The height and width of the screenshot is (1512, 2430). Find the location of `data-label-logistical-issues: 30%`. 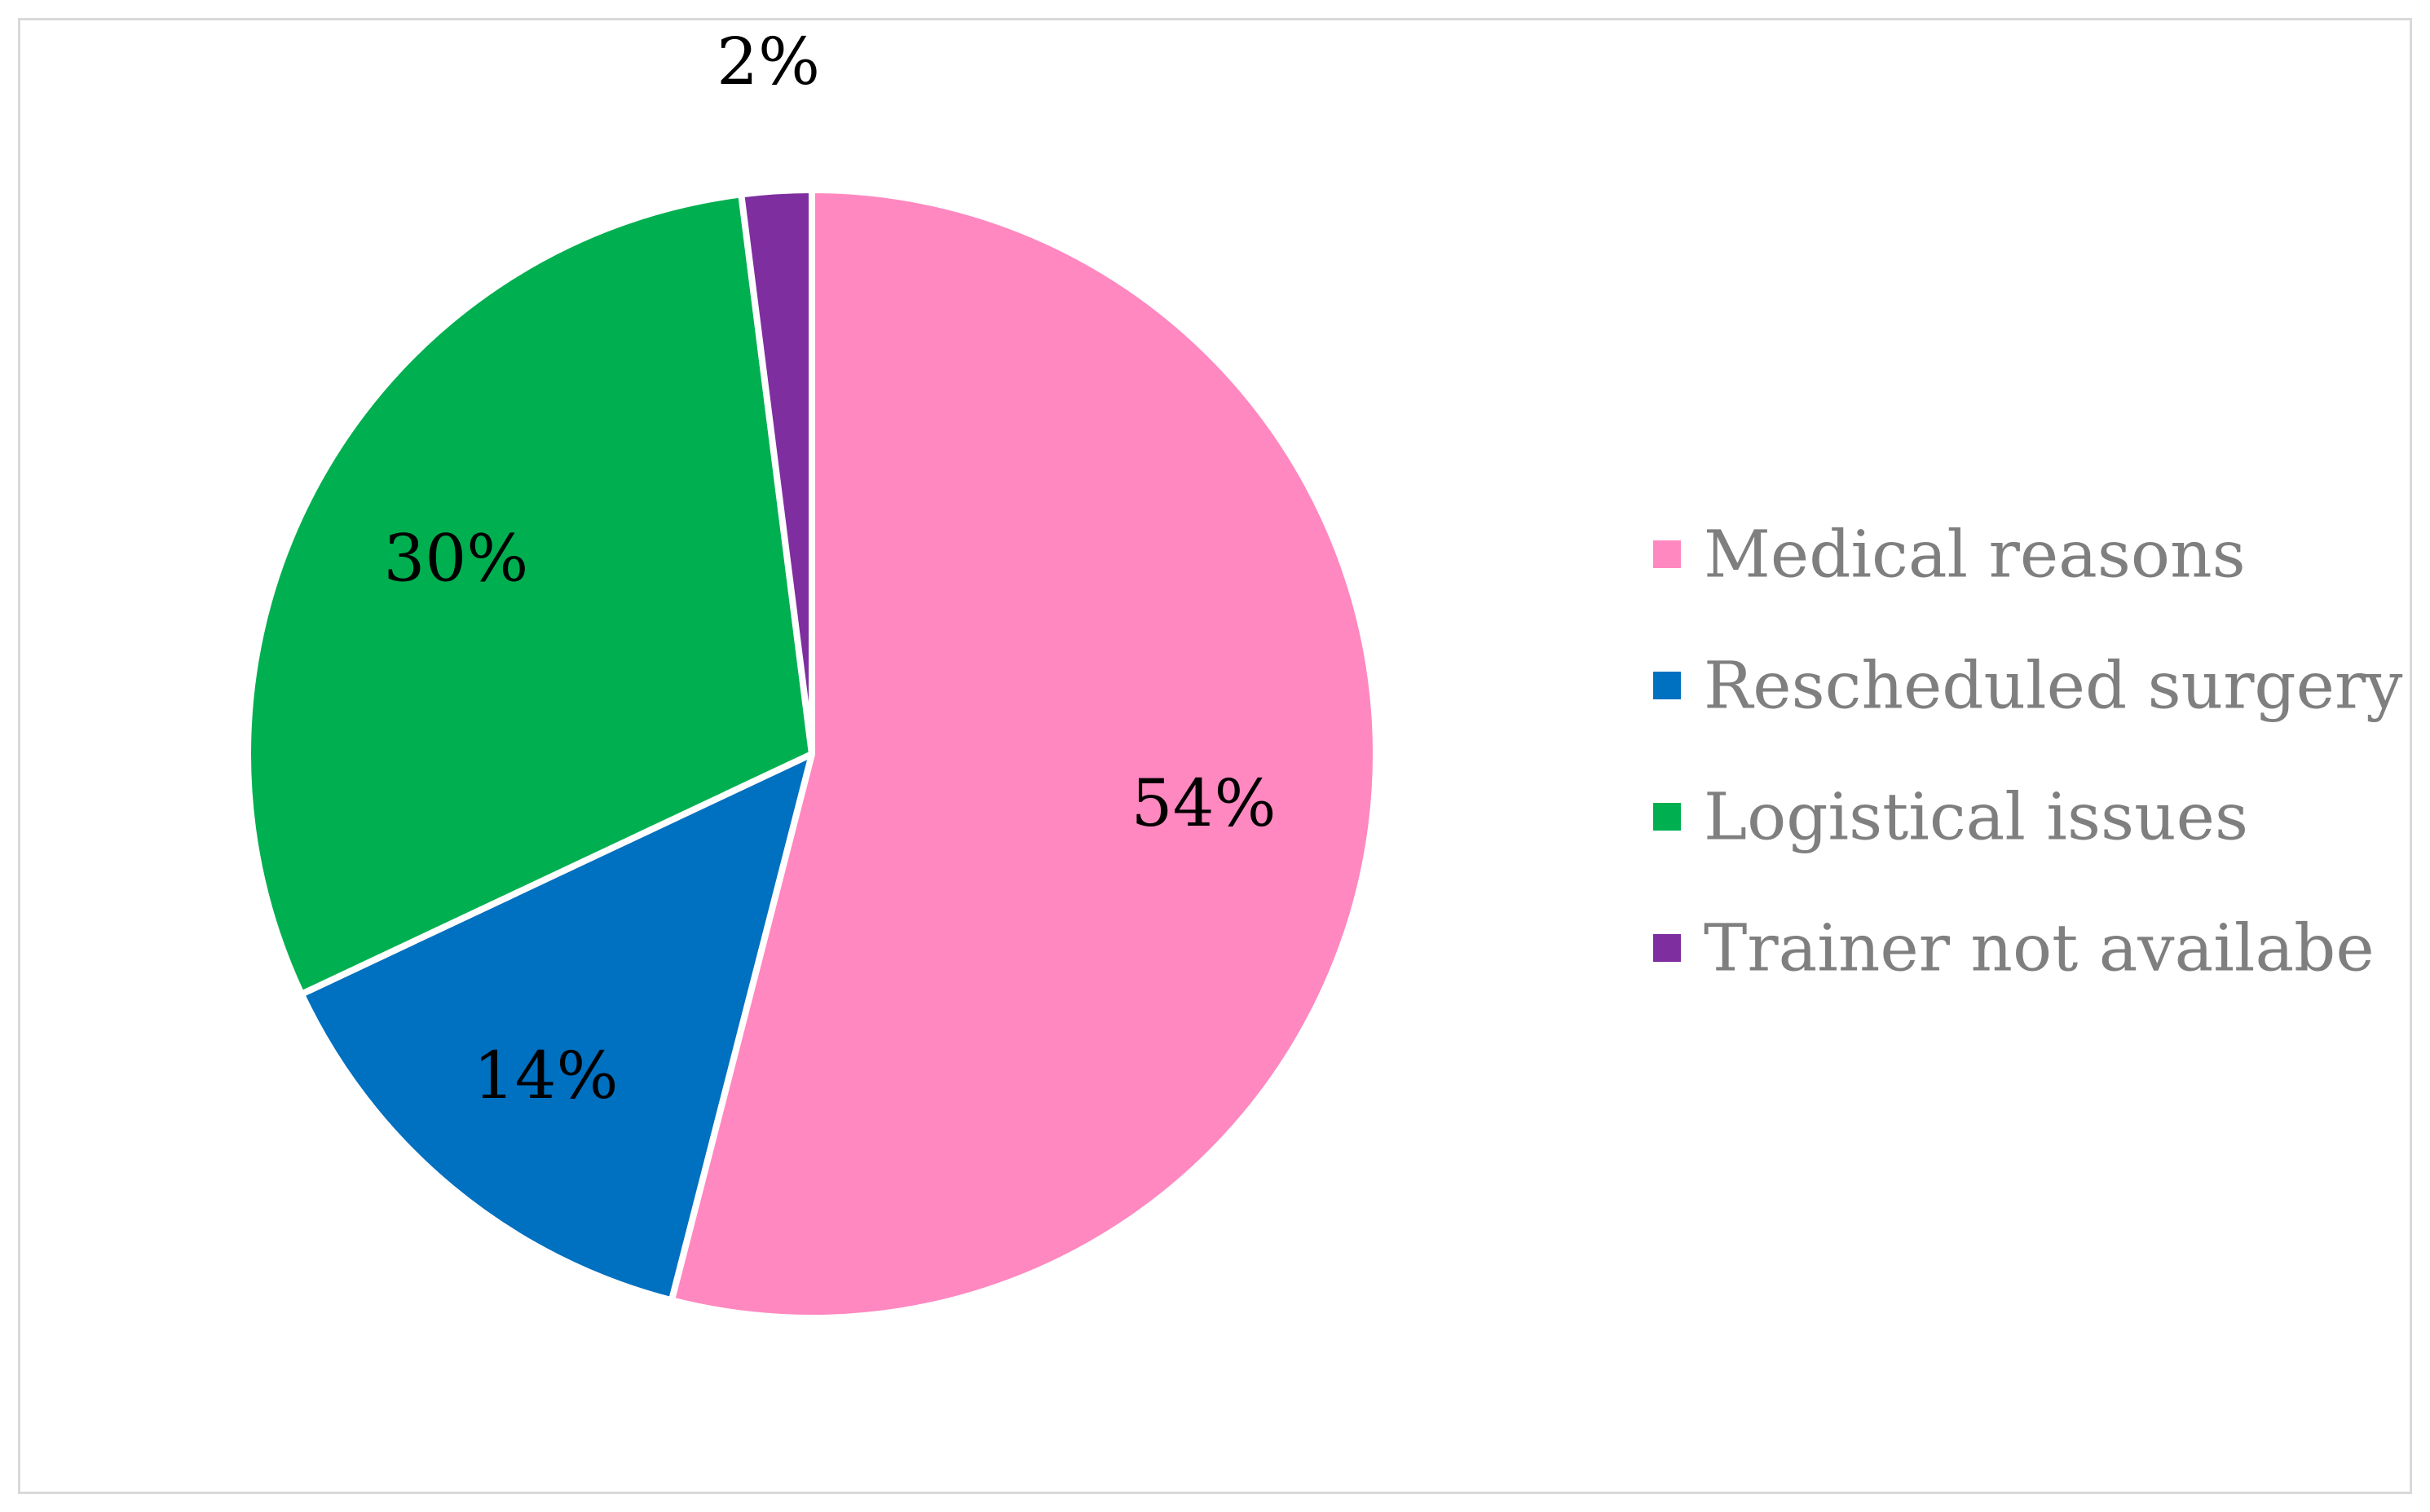

data-label-logistical-issues: 30% is located at coordinates (455, 558).